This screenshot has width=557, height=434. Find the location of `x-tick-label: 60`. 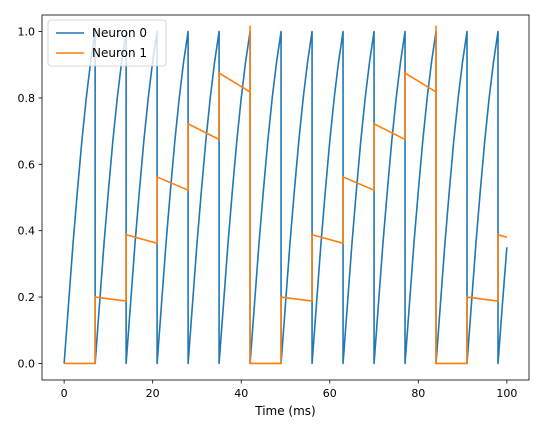

x-tick-label: 60 is located at coordinates (330, 393).